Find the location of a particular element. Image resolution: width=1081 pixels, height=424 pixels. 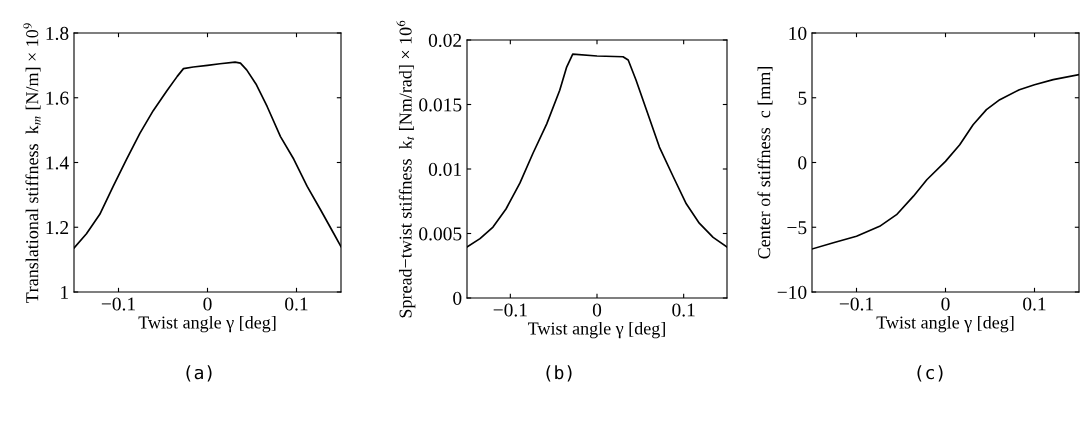

y-tick-label: 5 is located at coordinates (802, 98).